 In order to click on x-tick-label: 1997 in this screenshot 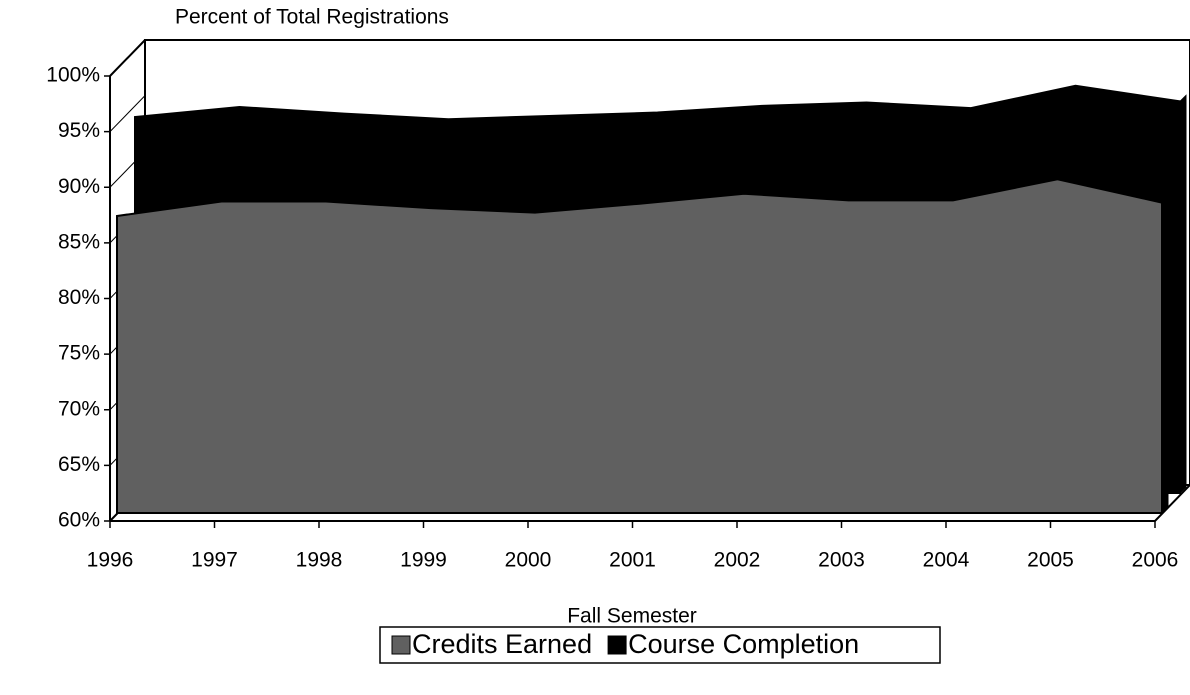, I will do `click(214, 560)`.